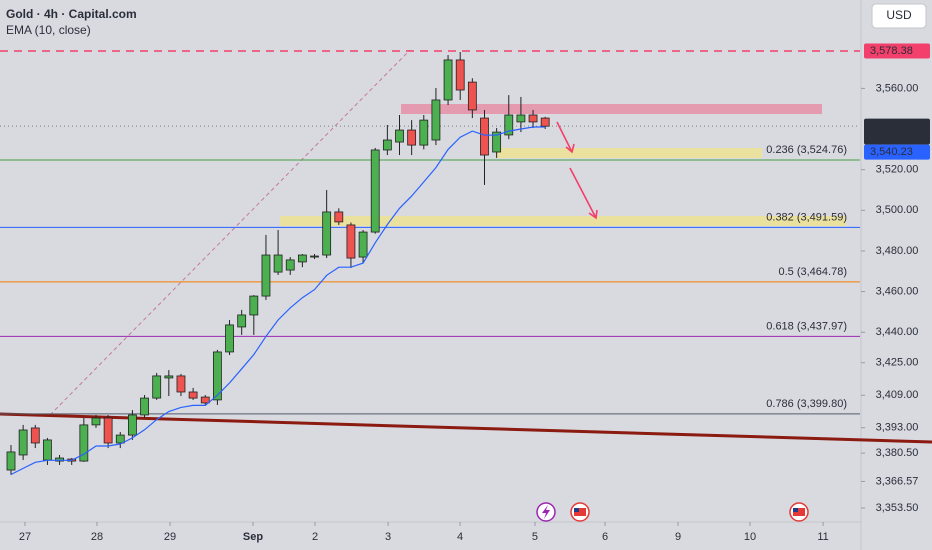 This screenshot has height=550, width=932. What do you see at coordinates (750, 537) in the screenshot?
I see `x-tick-label: 10` at bounding box center [750, 537].